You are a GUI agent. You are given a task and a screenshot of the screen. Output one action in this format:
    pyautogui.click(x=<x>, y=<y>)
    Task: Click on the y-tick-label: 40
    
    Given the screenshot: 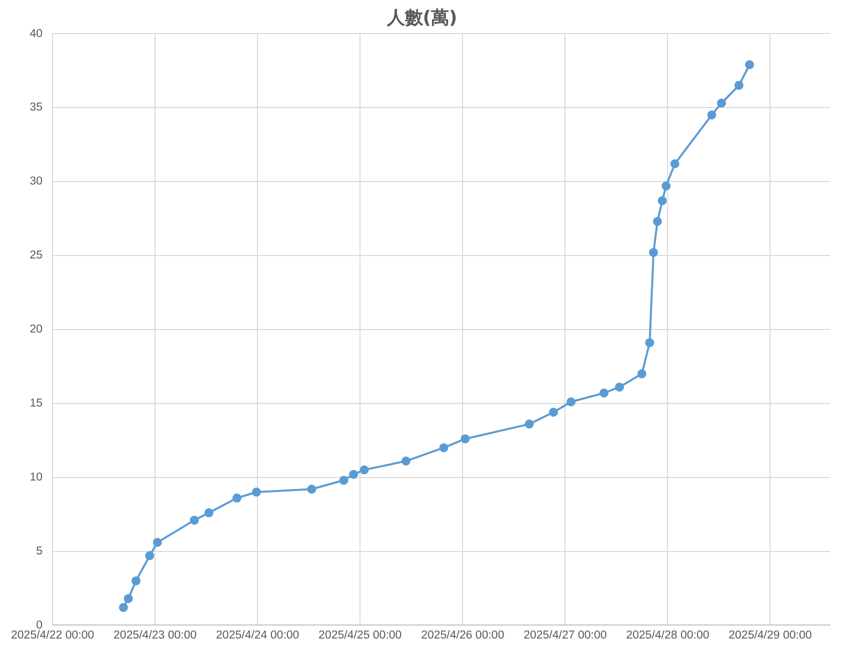 What is the action you would take?
    pyautogui.click(x=36, y=34)
    